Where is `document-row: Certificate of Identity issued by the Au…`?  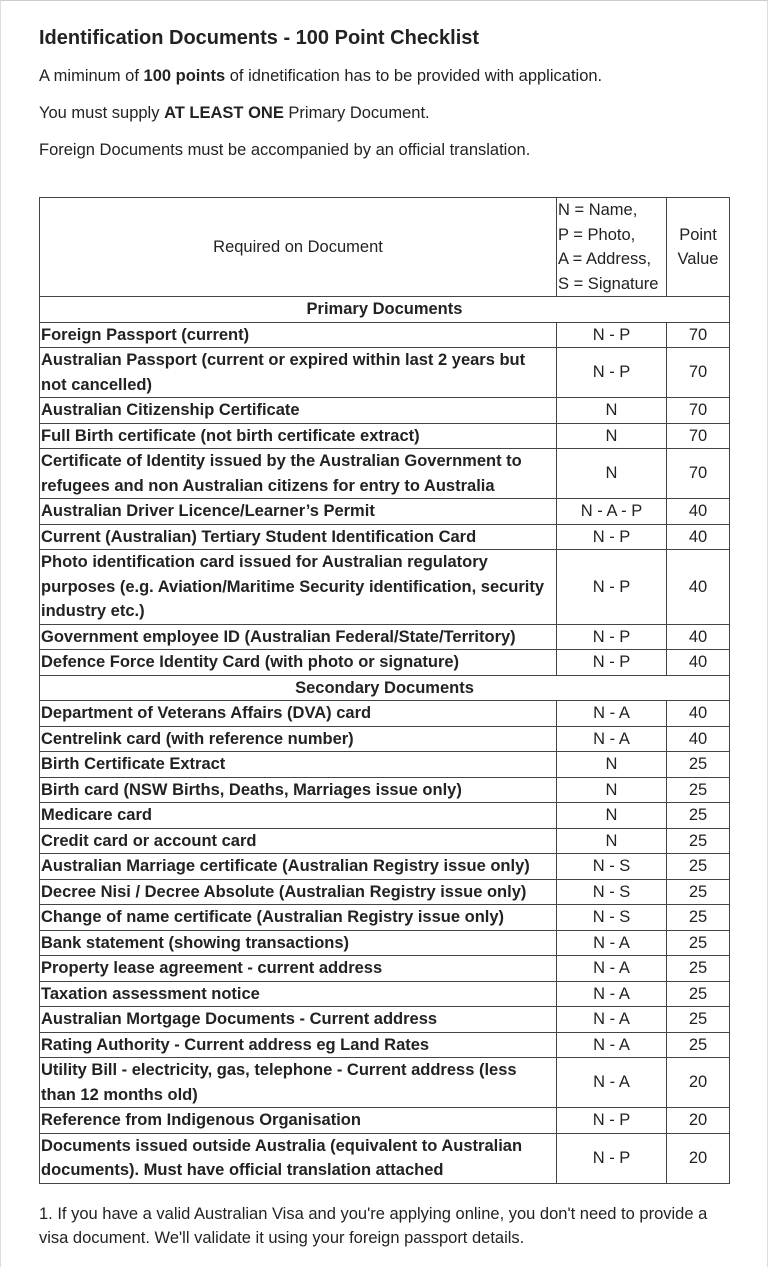
document-row: Certificate of Identity issued by the Au… is located at coordinates (384, 473).